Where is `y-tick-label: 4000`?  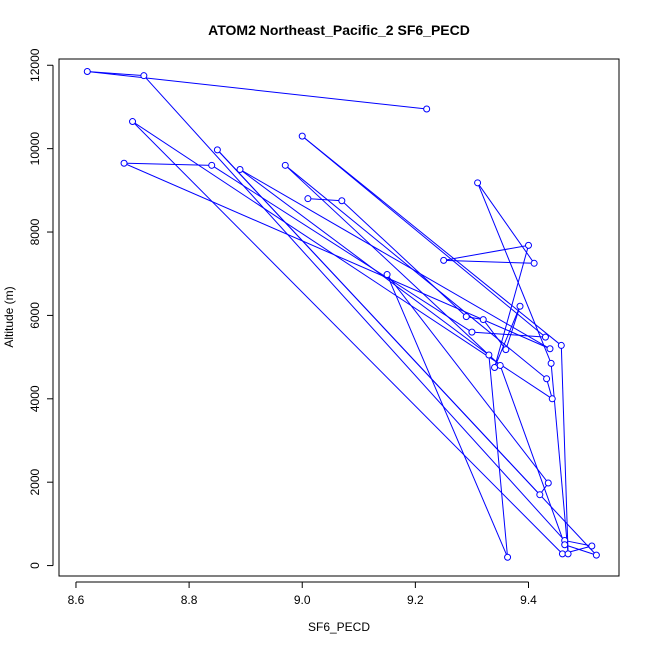
y-tick-label: 4000 is located at coordinates (35, 398).